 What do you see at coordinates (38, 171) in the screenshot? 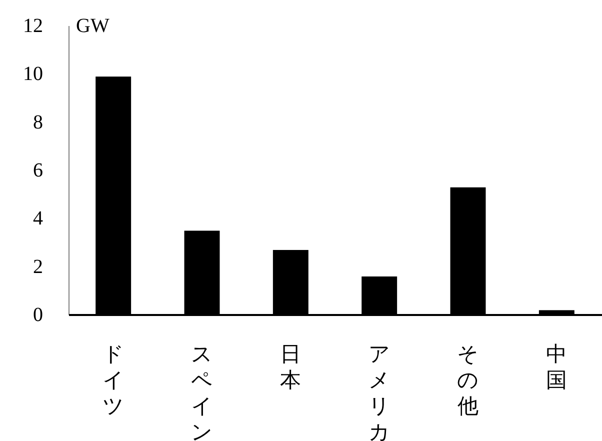
I see `y-tick-label: 6` at bounding box center [38, 171].